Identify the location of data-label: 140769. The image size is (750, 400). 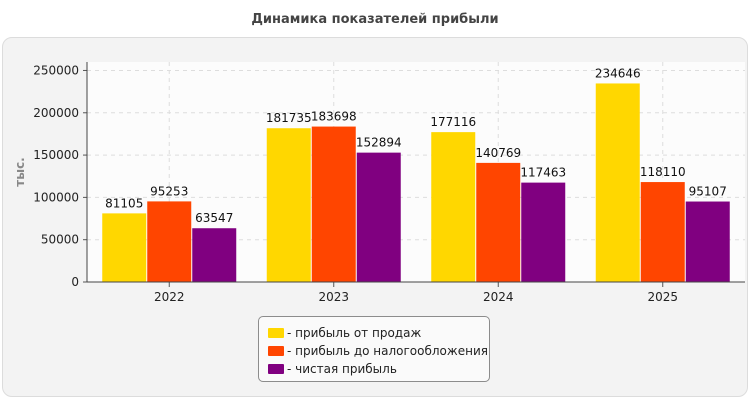
(498, 153).